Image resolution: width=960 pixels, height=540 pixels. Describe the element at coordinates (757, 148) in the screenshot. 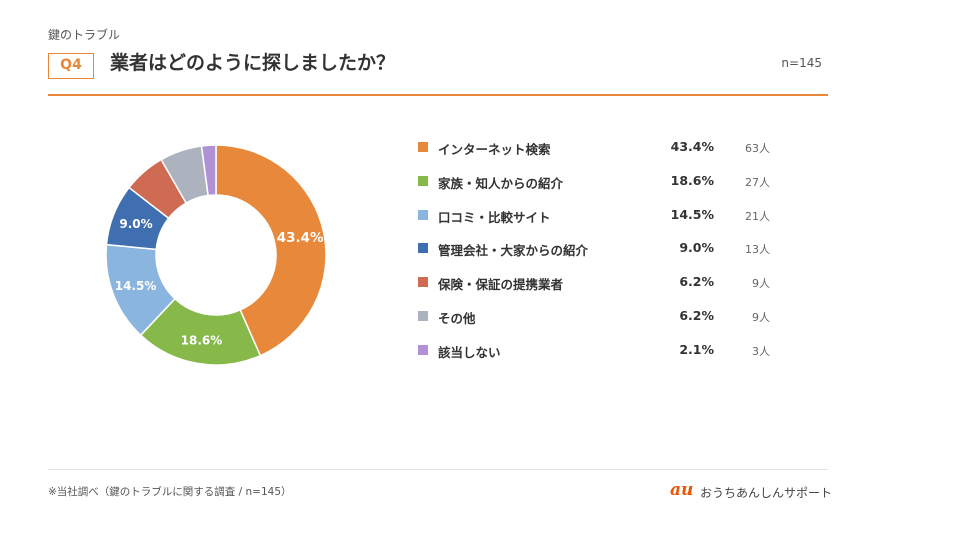

I see `legend-count: 63人` at that location.